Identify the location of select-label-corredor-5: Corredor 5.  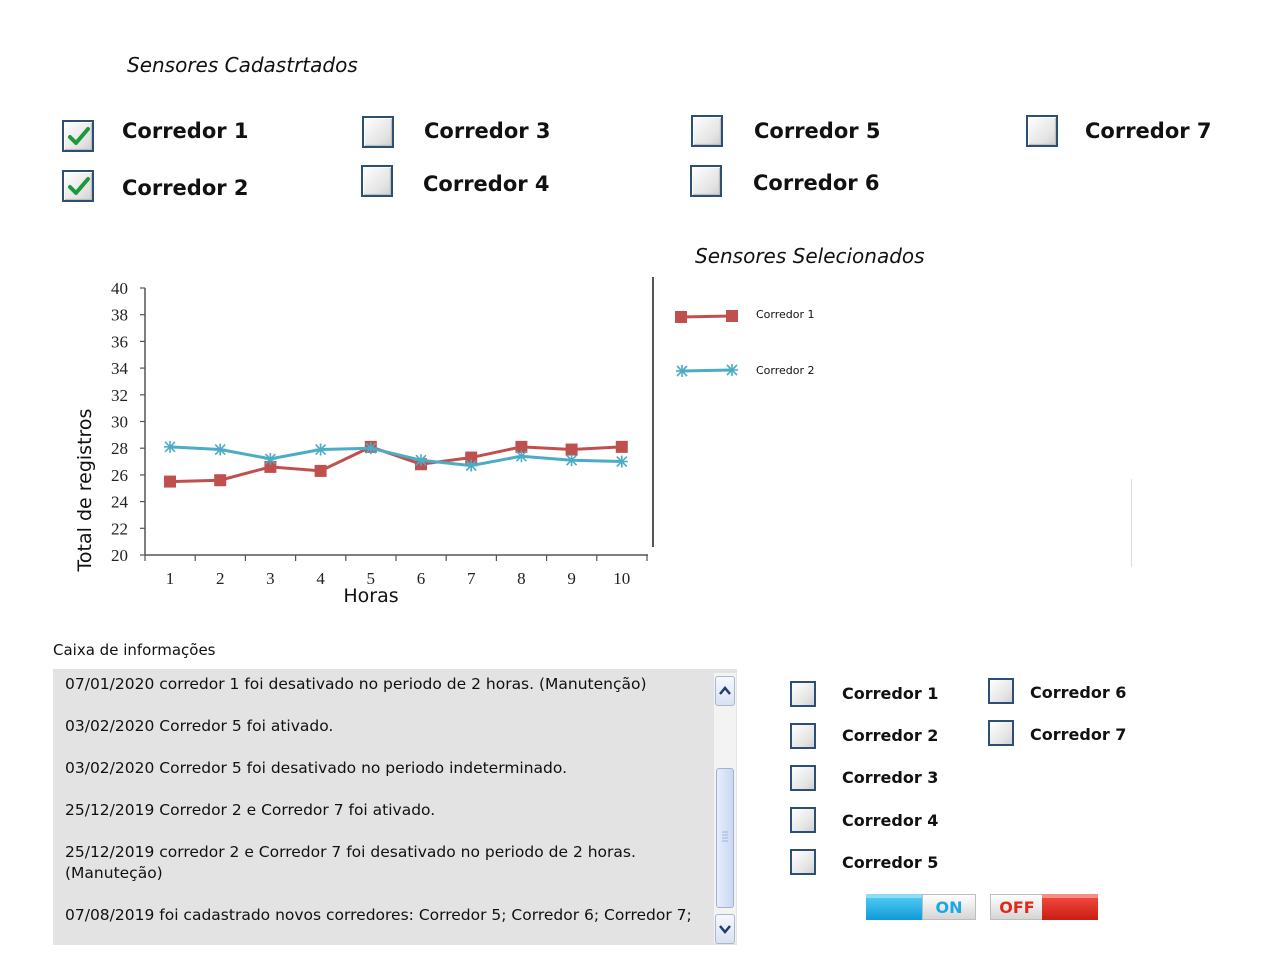
(890, 862).